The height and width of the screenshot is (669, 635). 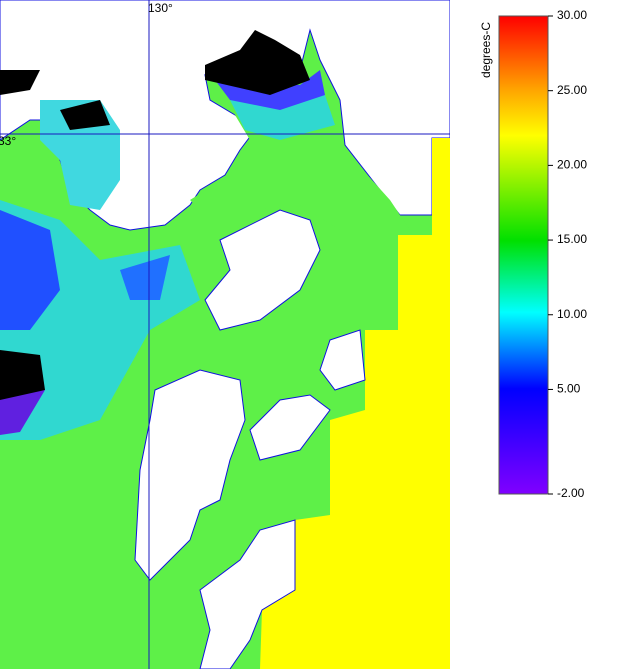 What do you see at coordinates (572, 239) in the screenshot?
I see `colorbar-tick-label: 15.00` at bounding box center [572, 239].